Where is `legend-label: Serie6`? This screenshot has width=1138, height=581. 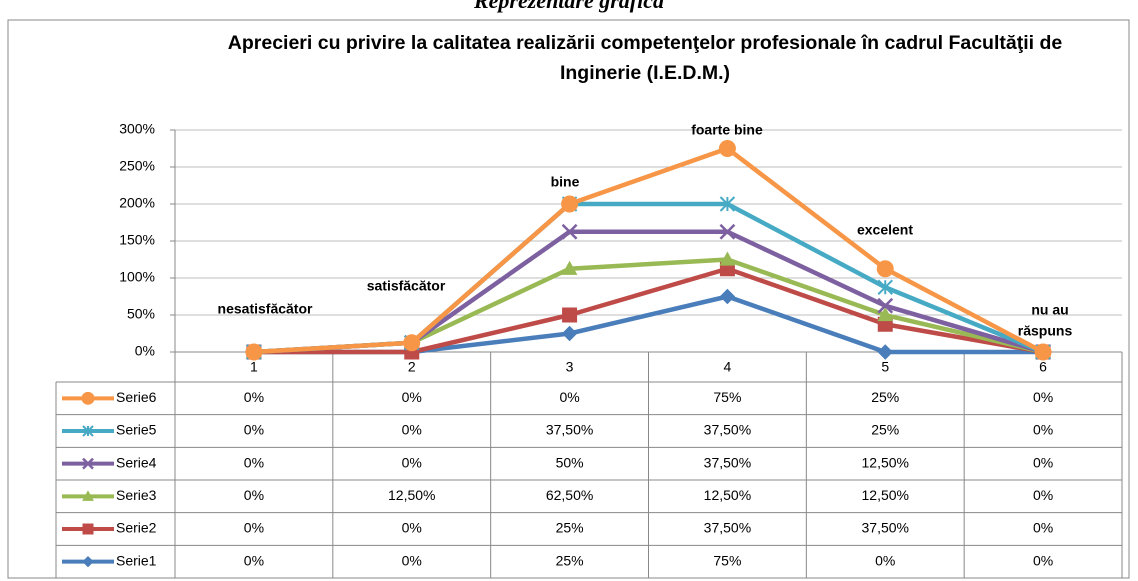 legend-label: Serie6 is located at coordinates (136, 397).